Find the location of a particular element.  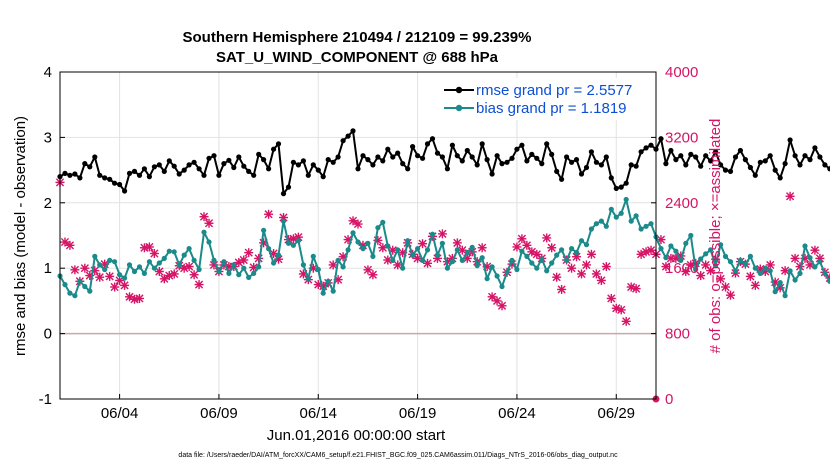

y-right-tick-label: 800 is located at coordinates (677, 334).